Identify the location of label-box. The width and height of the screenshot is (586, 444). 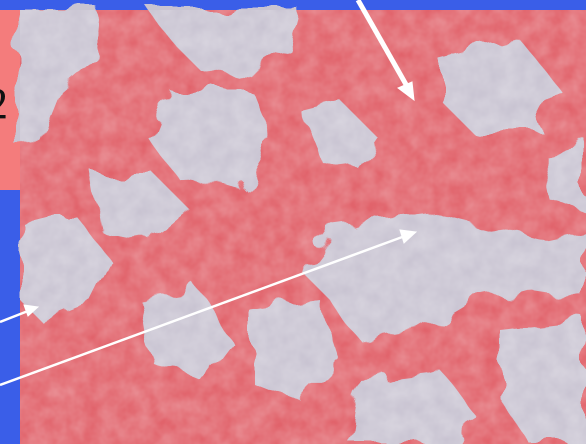
(11, 100).